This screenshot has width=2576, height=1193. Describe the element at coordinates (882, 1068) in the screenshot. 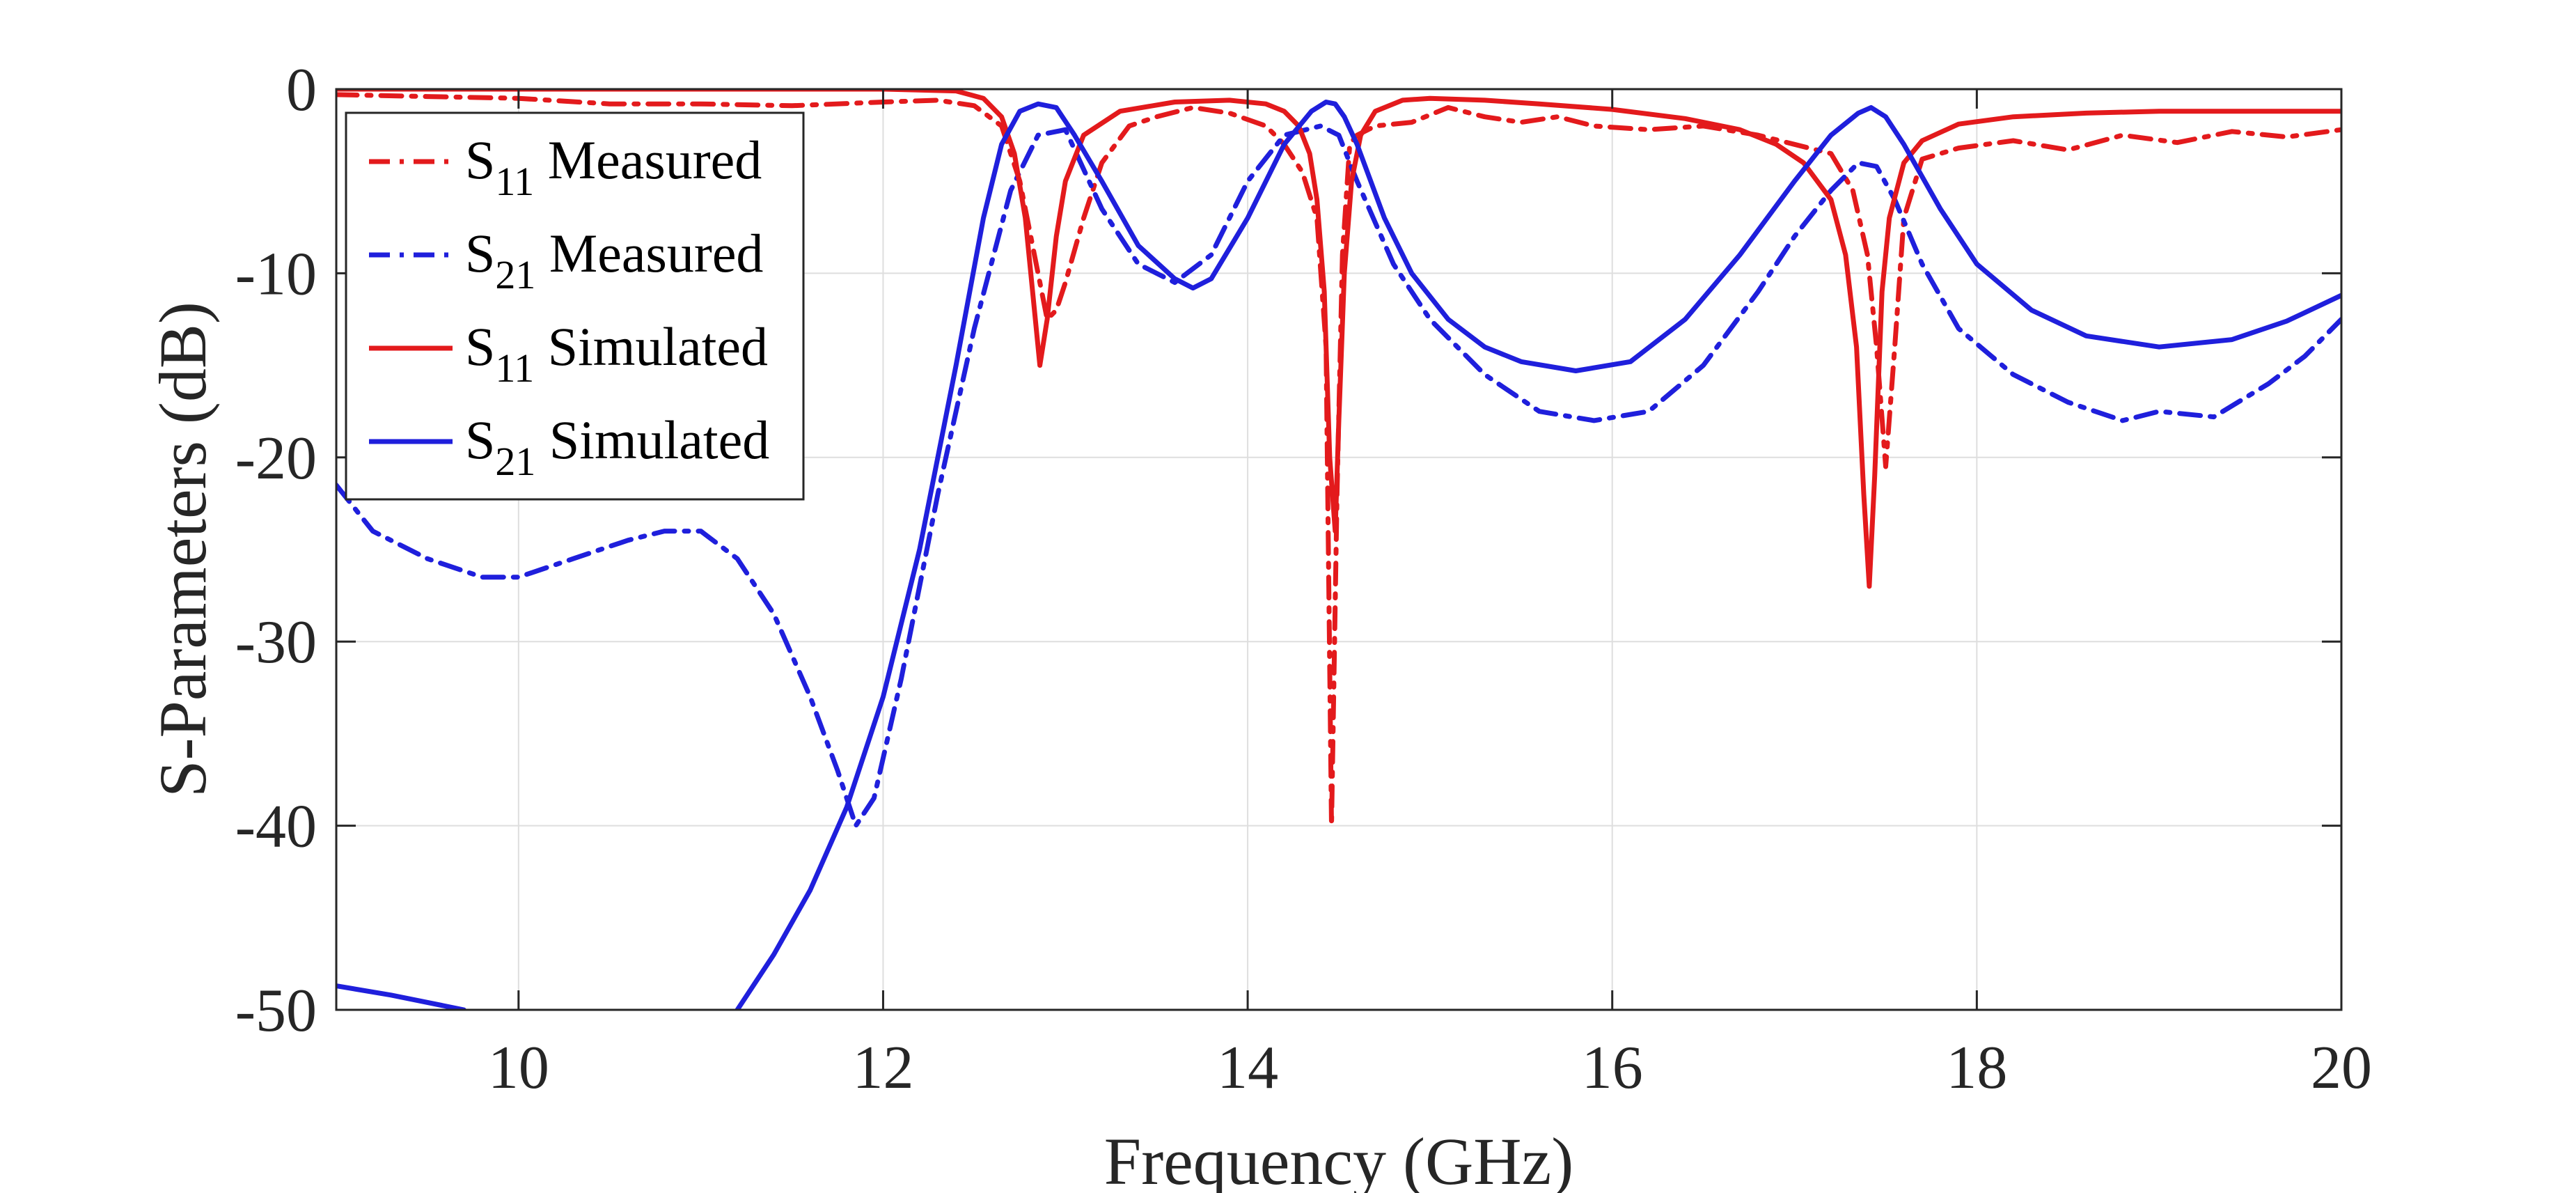

I see `x-tick-label: 12` at that location.